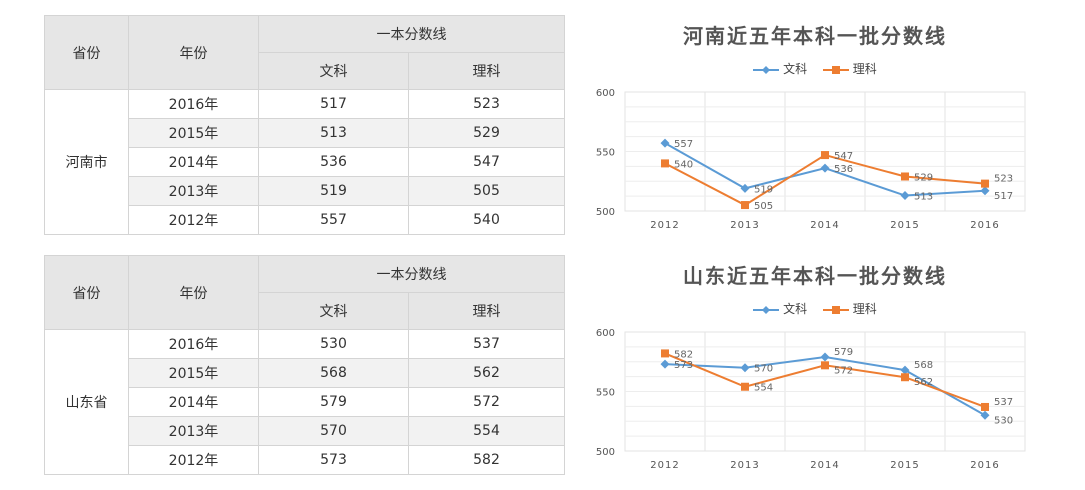  What do you see at coordinates (843, 156) in the screenshot?
I see `data-label: 547` at bounding box center [843, 156].